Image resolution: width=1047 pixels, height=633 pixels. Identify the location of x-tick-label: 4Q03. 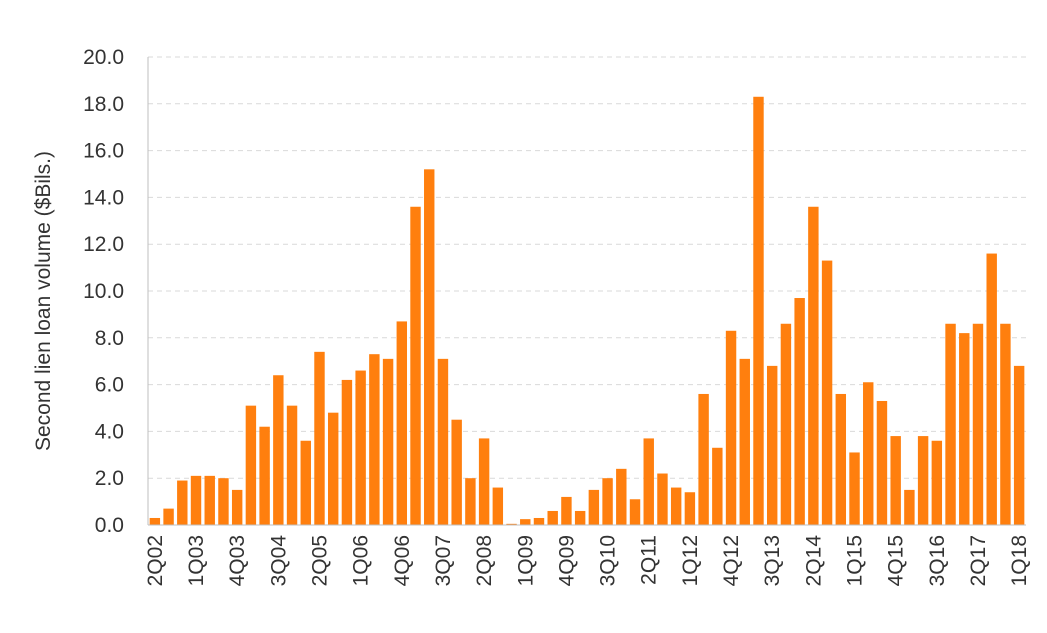
(237, 560).